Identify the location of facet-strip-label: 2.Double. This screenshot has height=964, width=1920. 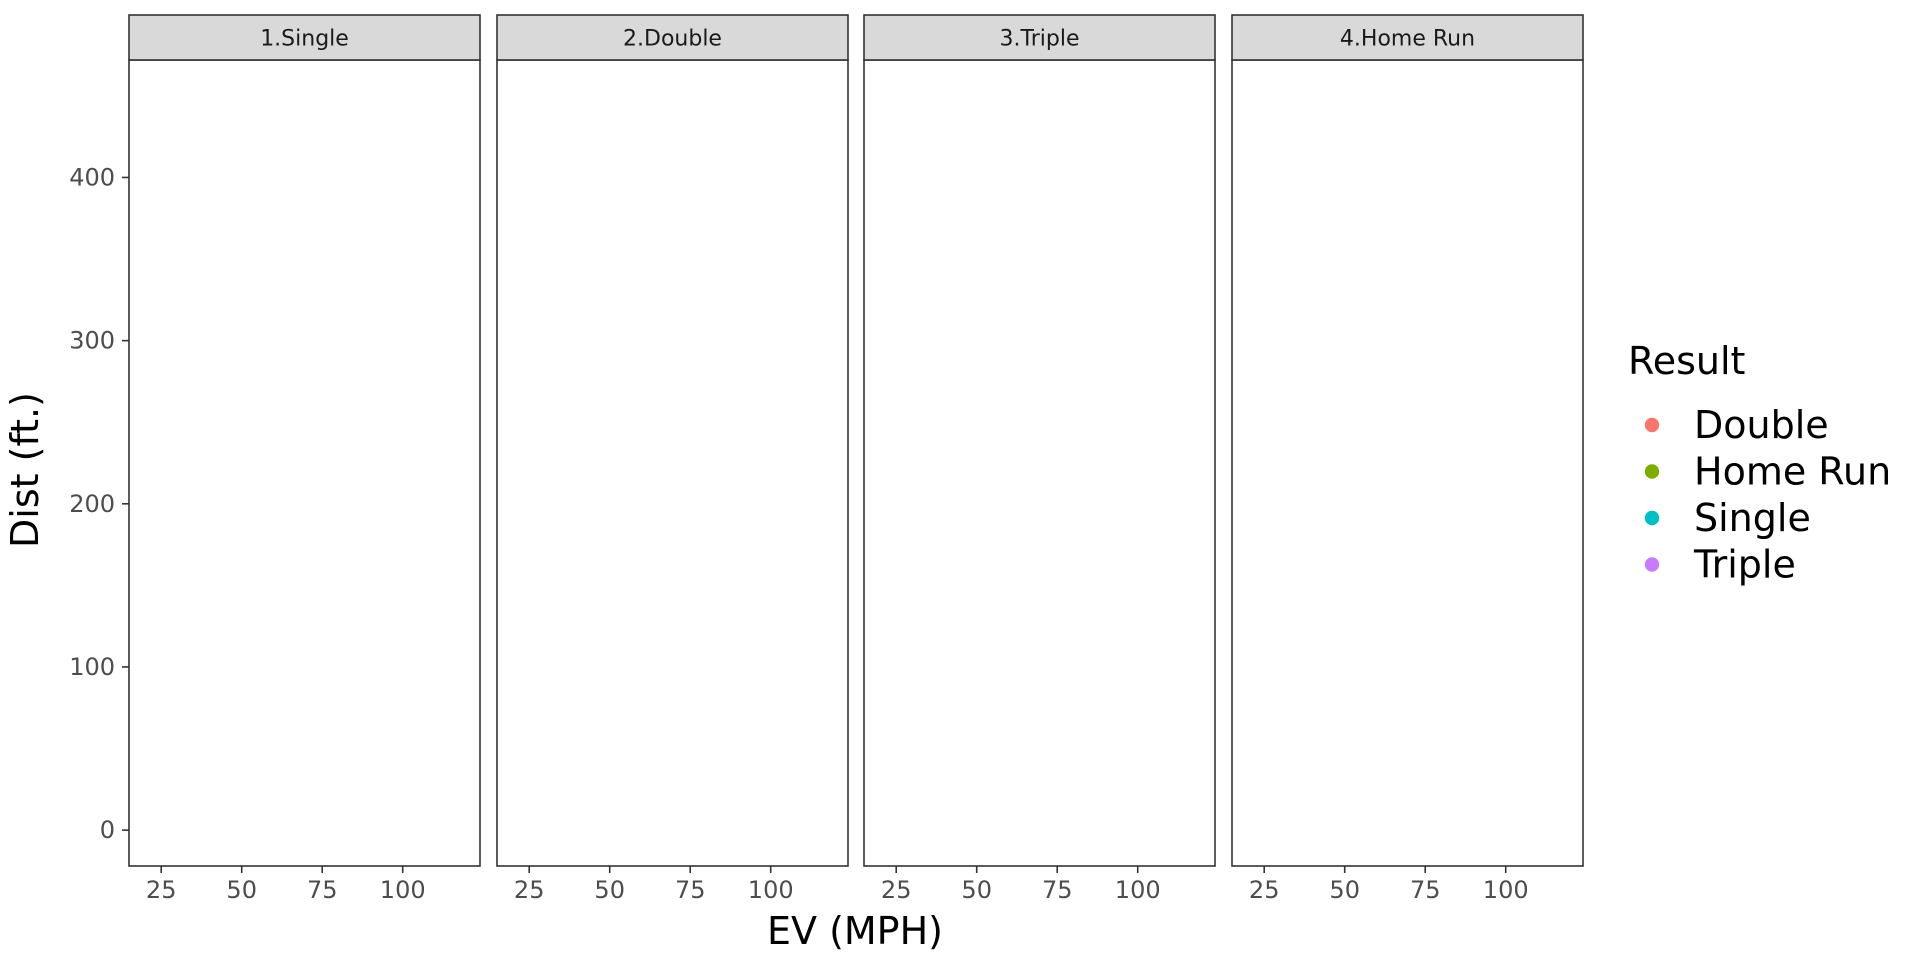
(672, 39).